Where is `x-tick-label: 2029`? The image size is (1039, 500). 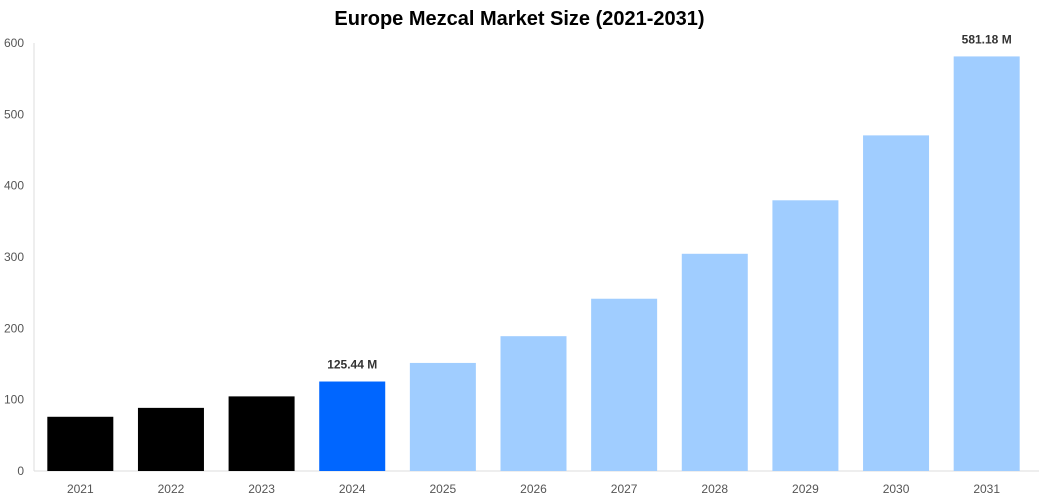
x-tick-label: 2029 is located at coordinates (805, 489).